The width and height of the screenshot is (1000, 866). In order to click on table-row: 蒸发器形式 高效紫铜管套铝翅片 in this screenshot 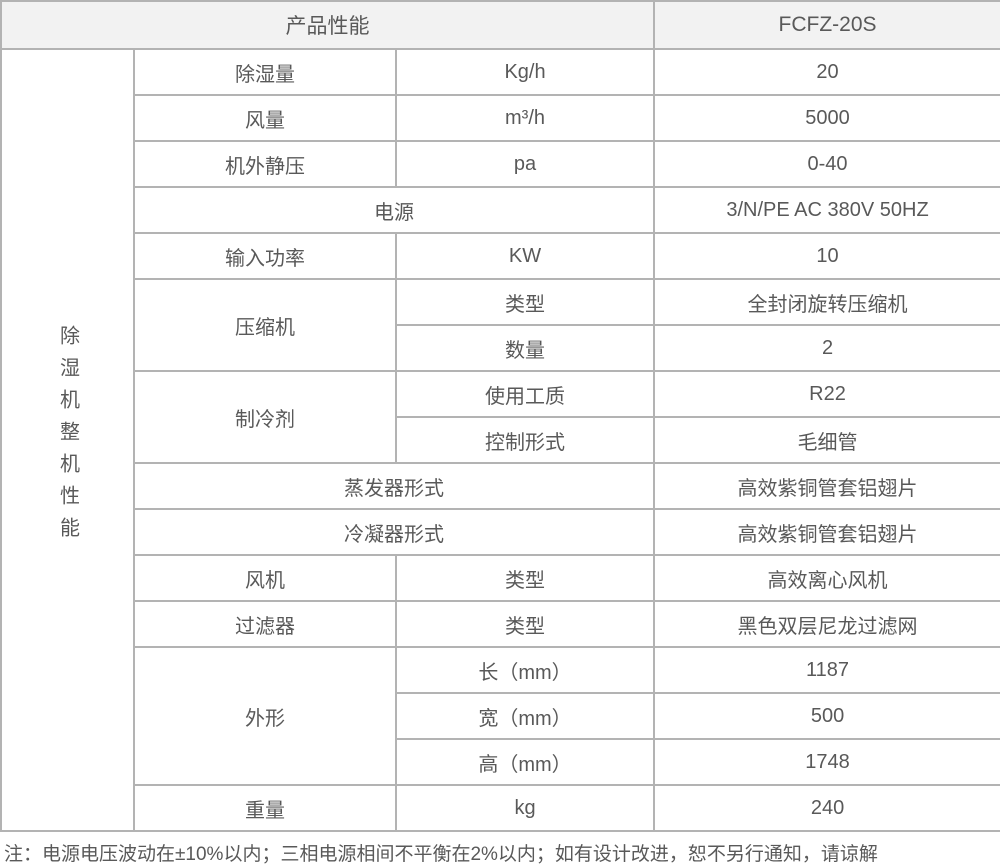, I will do `click(500, 486)`.